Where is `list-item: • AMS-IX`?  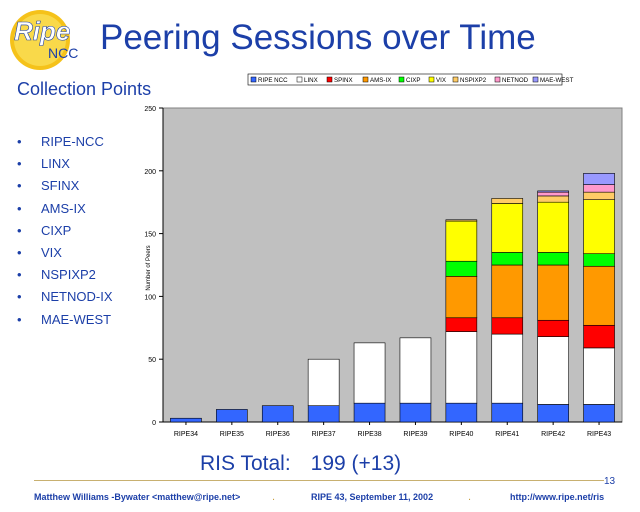
list-item: • AMS-IX is located at coordinates (51, 208).